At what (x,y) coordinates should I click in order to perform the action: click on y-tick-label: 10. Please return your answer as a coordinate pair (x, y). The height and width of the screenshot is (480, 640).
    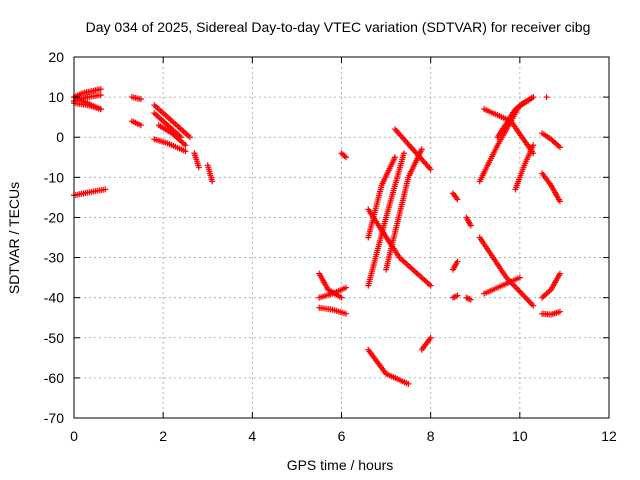
    Looking at the image, I should click on (56, 97).